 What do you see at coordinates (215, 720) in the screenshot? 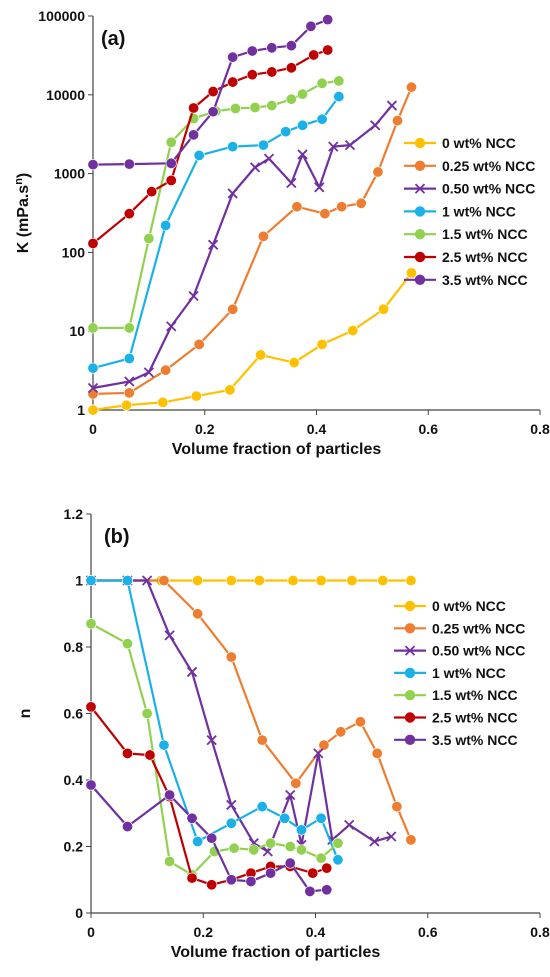
I see `series-line` at bounding box center [215, 720].